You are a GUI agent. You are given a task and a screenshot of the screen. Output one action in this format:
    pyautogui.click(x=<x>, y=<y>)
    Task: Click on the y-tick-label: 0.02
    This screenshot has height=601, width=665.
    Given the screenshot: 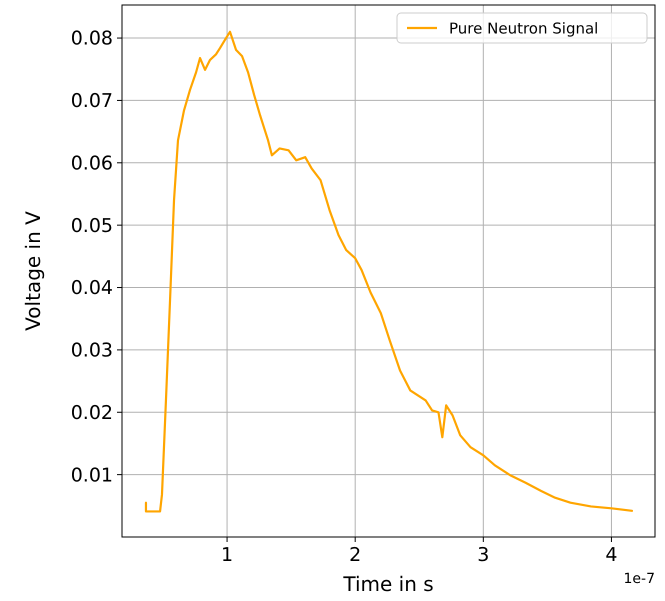 What is the action you would take?
    pyautogui.click(x=91, y=413)
    